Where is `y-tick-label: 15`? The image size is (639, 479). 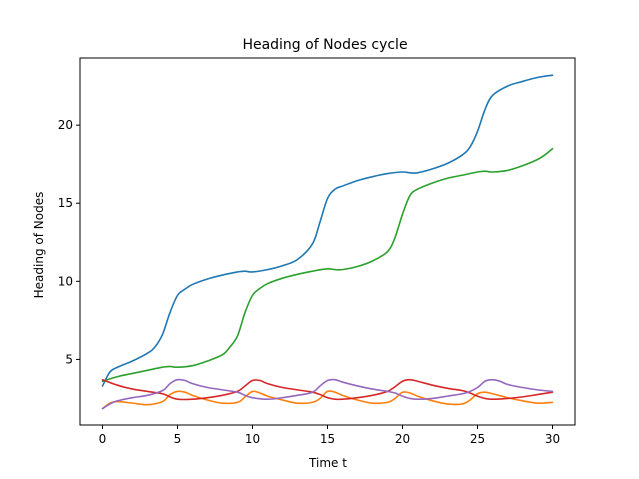 y-tick-label: 15 is located at coordinates (65, 203).